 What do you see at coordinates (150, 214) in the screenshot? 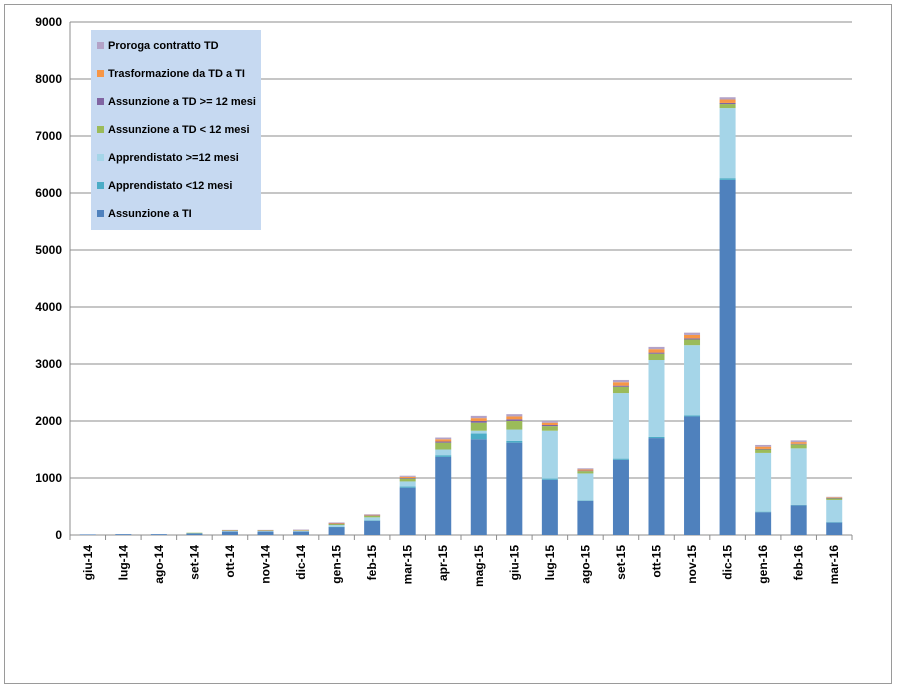
I see `legend-label: Assunzione a TI` at bounding box center [150, 214].